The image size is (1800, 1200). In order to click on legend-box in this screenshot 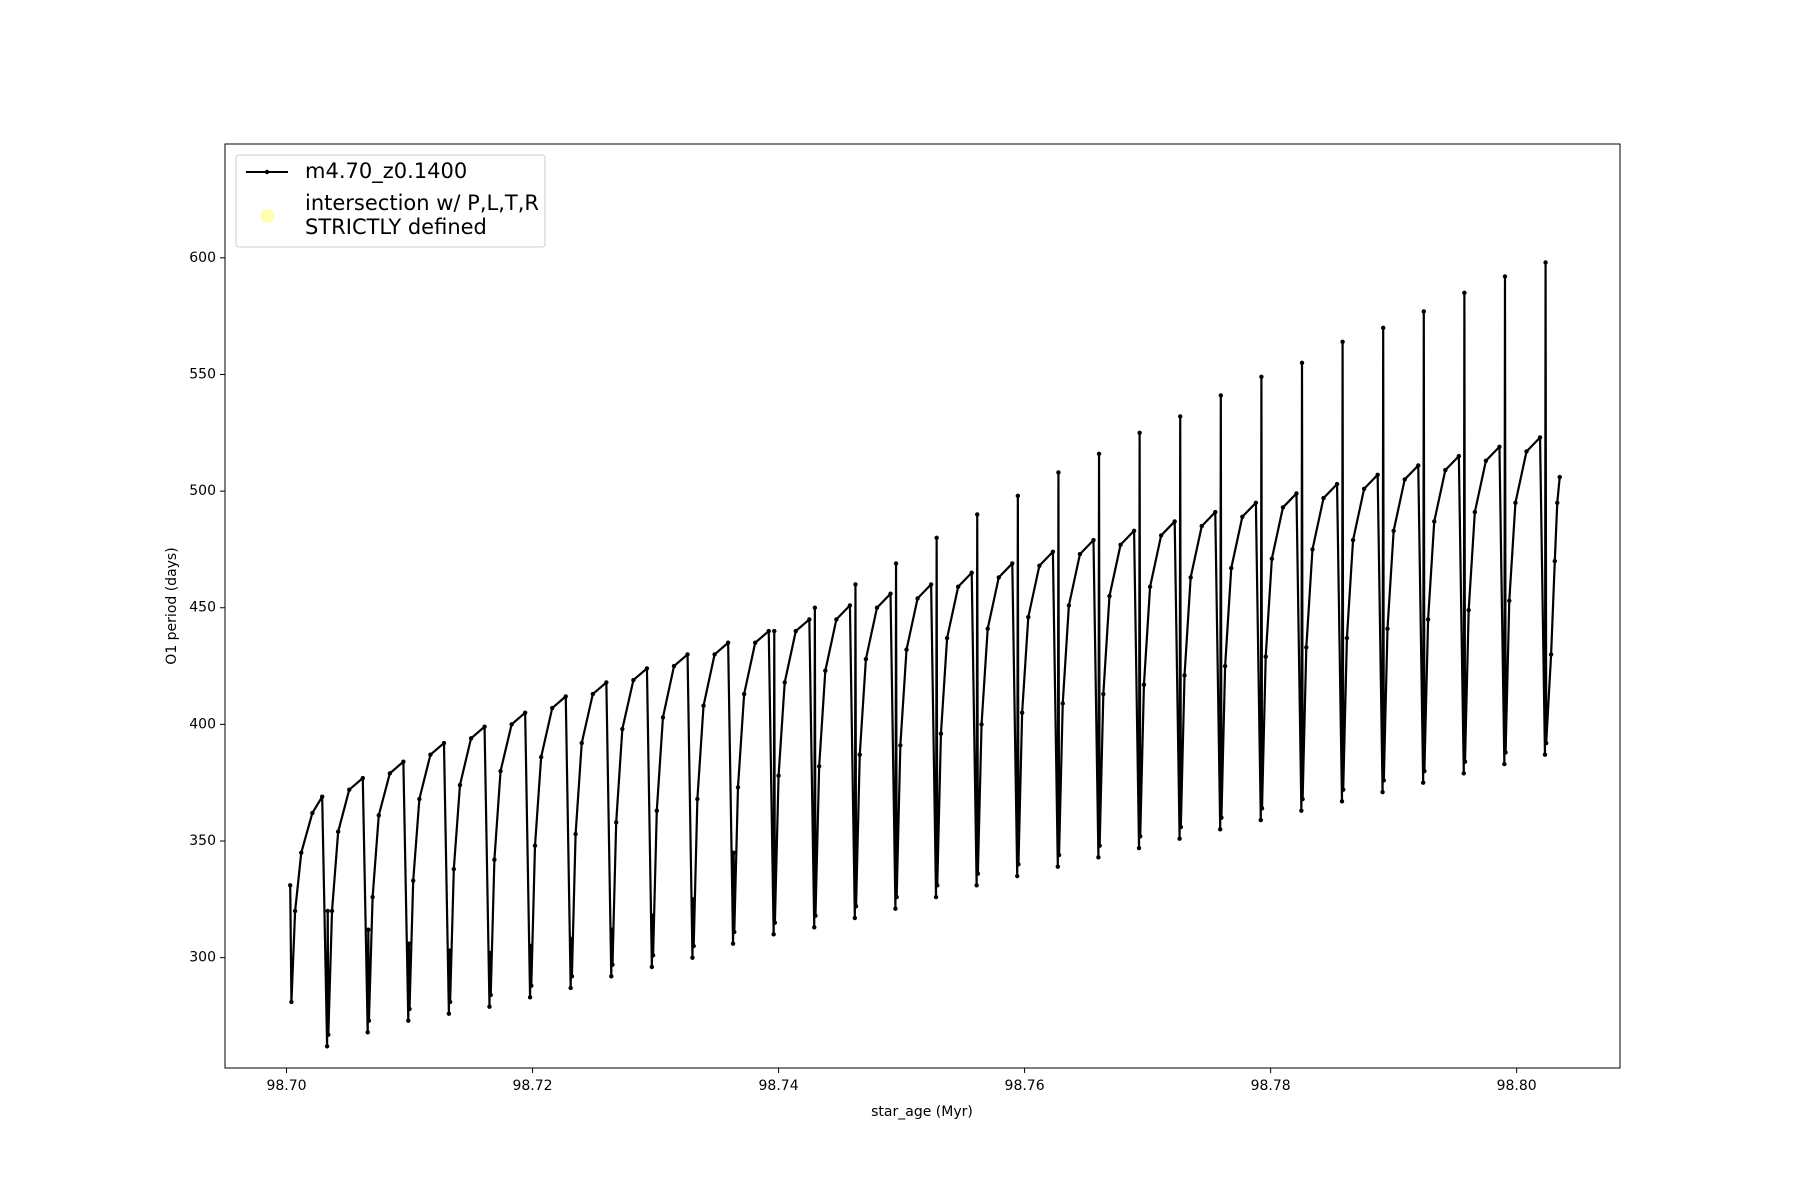, I will do `click(390, 201)`.